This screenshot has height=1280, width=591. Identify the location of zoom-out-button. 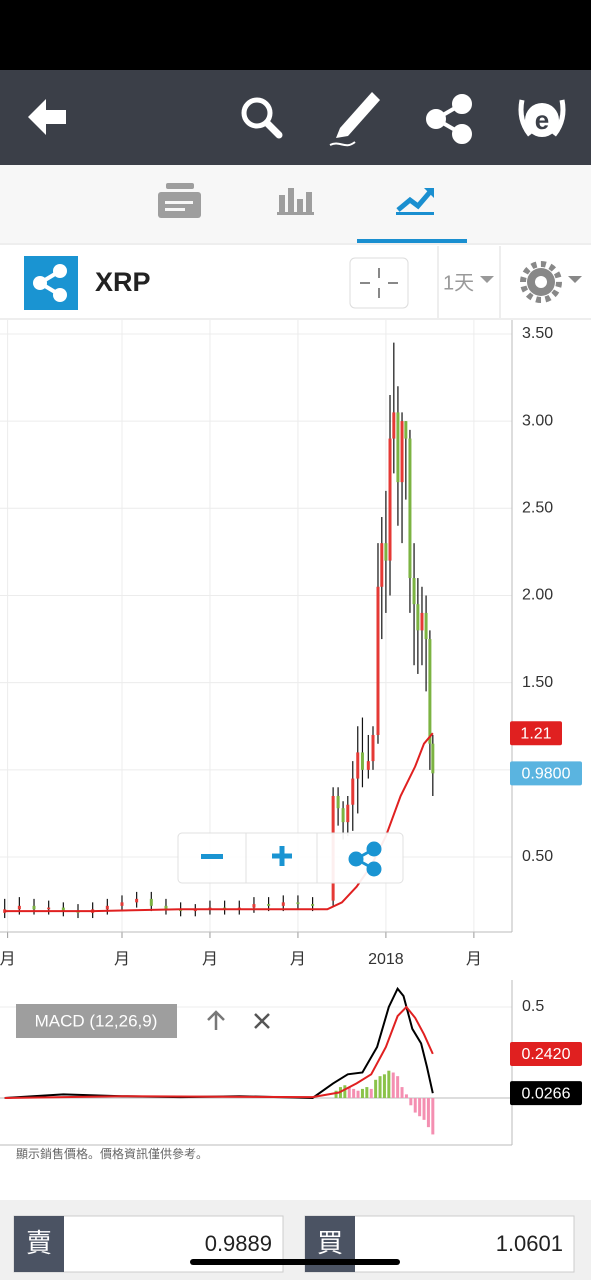
(212, 856).